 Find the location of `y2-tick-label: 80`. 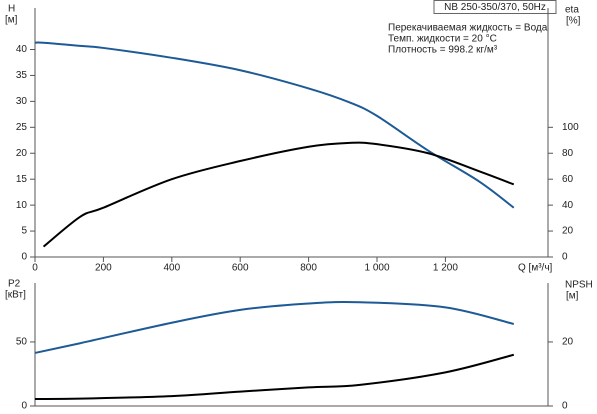

y2-tick-label: 80 is located at coordinates (568, 153).